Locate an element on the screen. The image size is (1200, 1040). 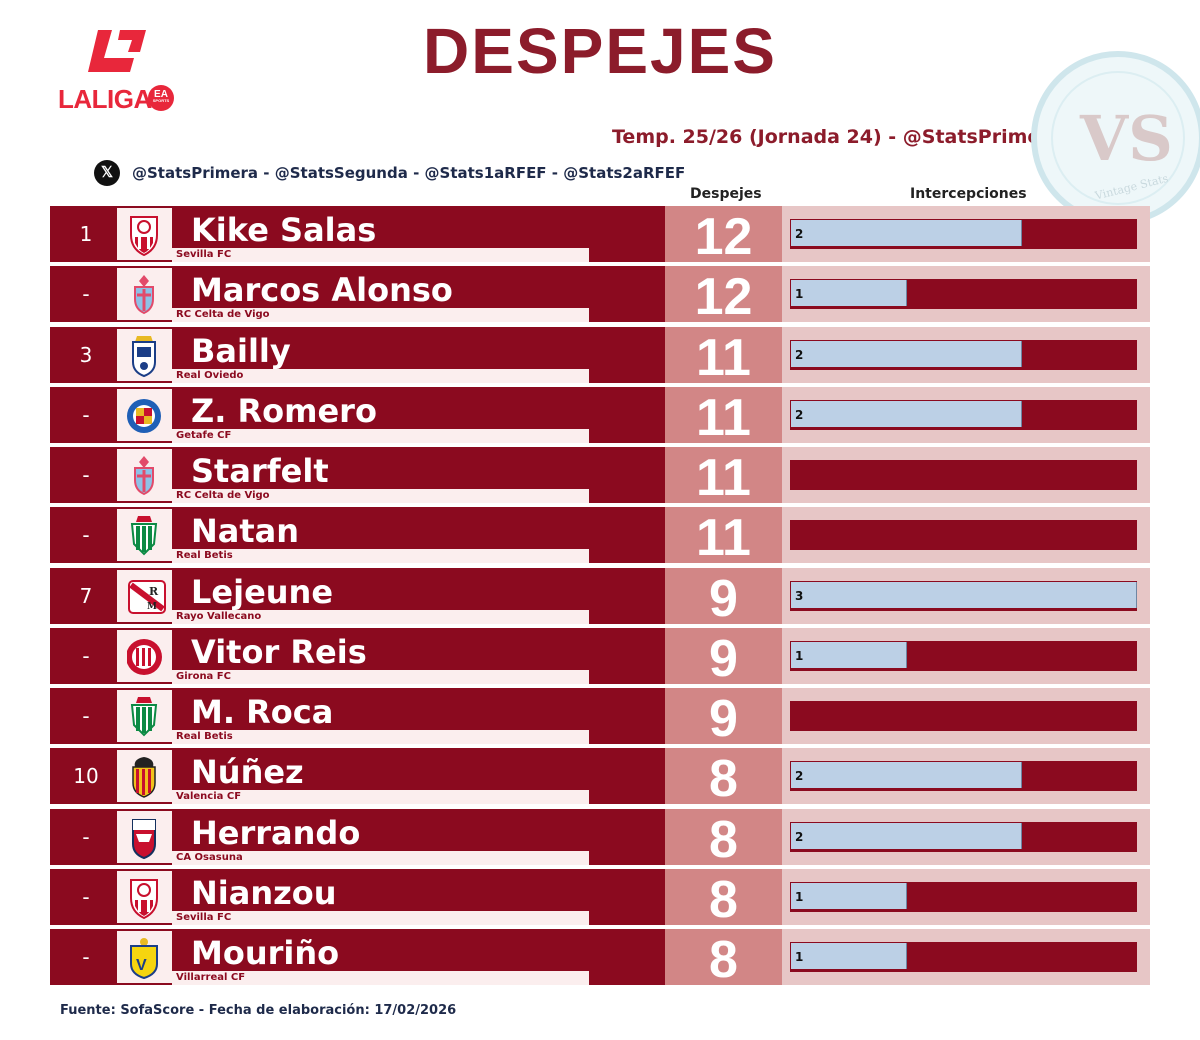
player-name: Vitor Reis is located at coordinates (279, 651).